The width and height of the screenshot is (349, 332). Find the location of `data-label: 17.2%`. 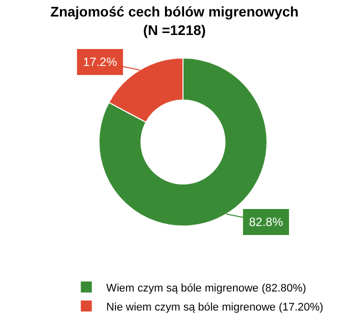

data-label: 17.2% is located at coordinates (100, 62).